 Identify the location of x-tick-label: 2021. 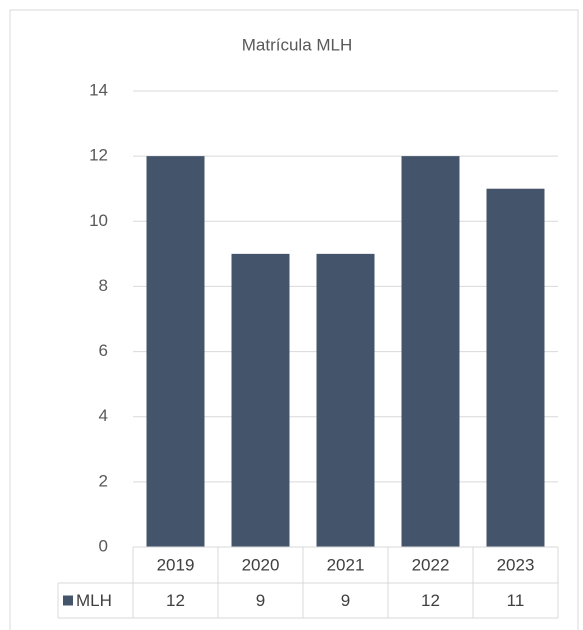
(346, 564).